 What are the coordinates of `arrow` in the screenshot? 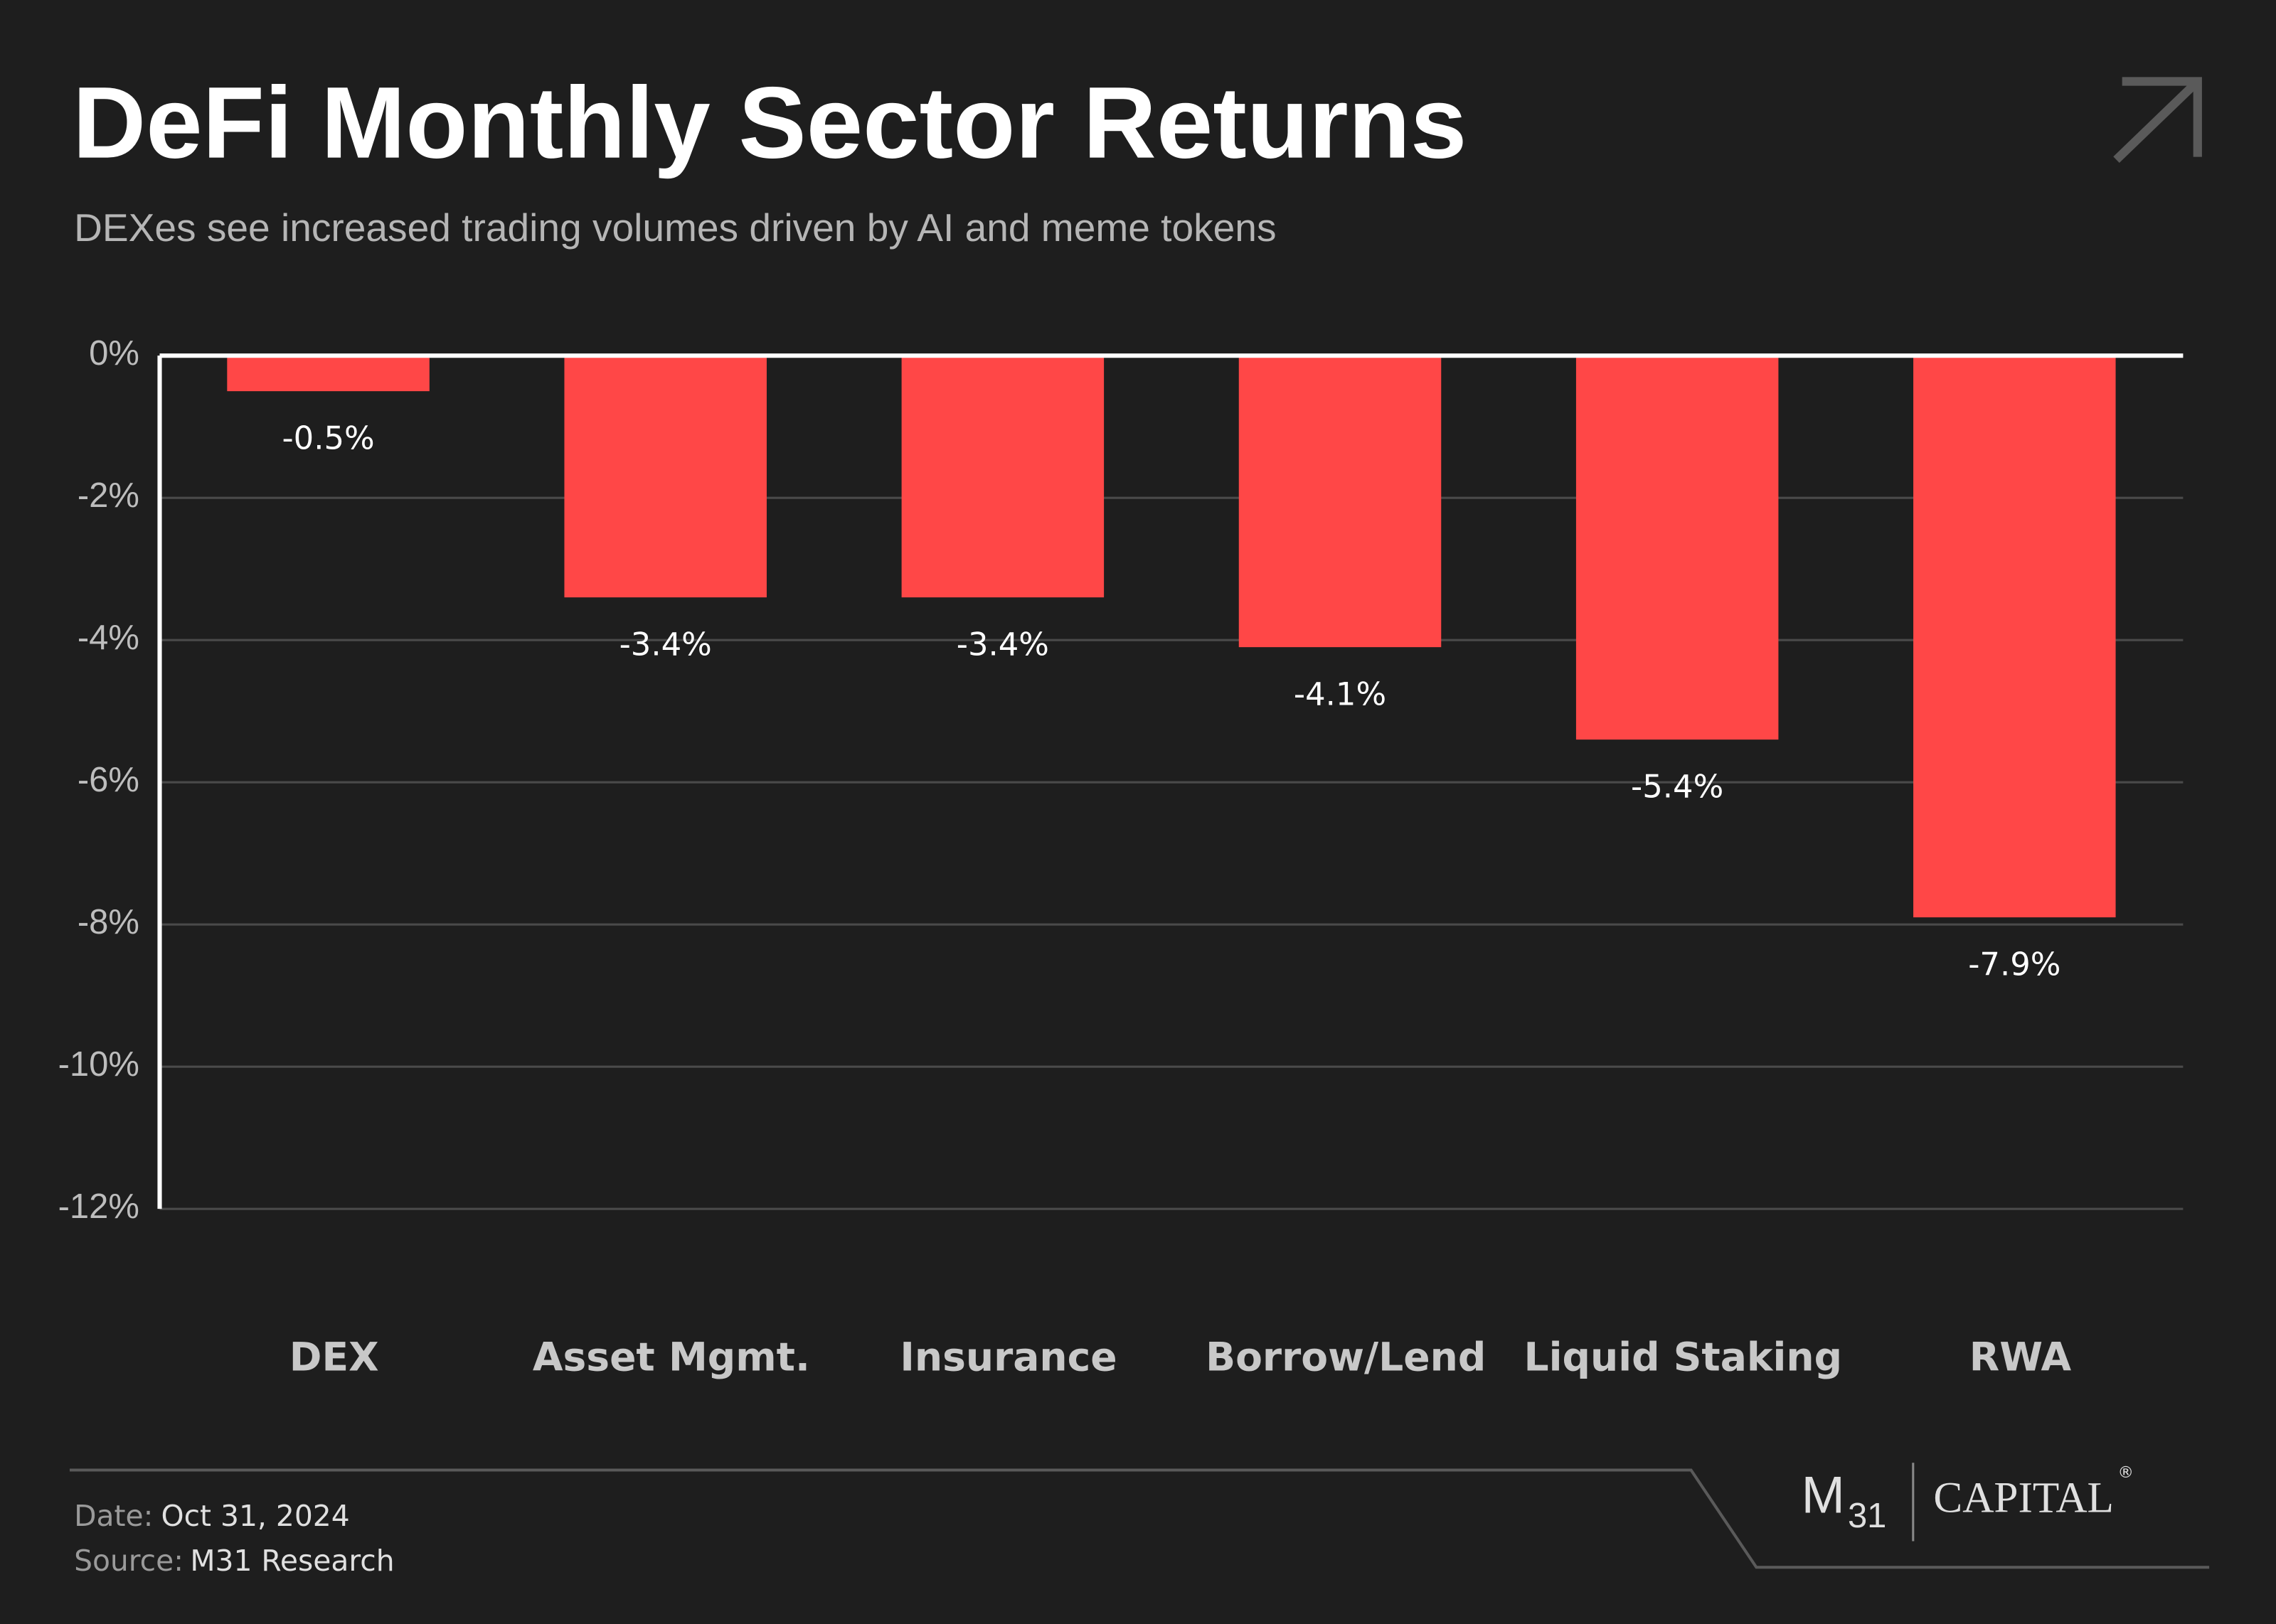 It's located at (2157, 120).